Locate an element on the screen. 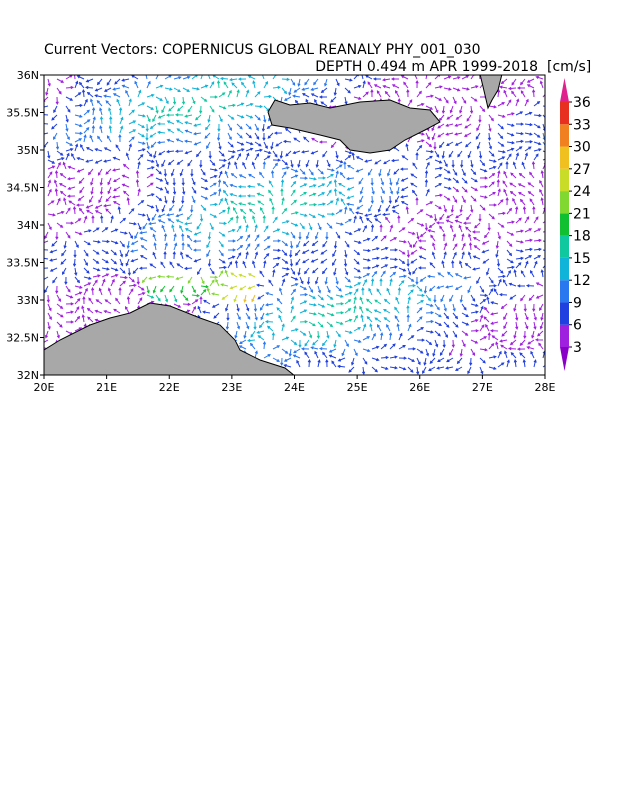 This screenshot has width=618, height=800. colorbar-tick-label: 18 is located at coordinates (582, 237).